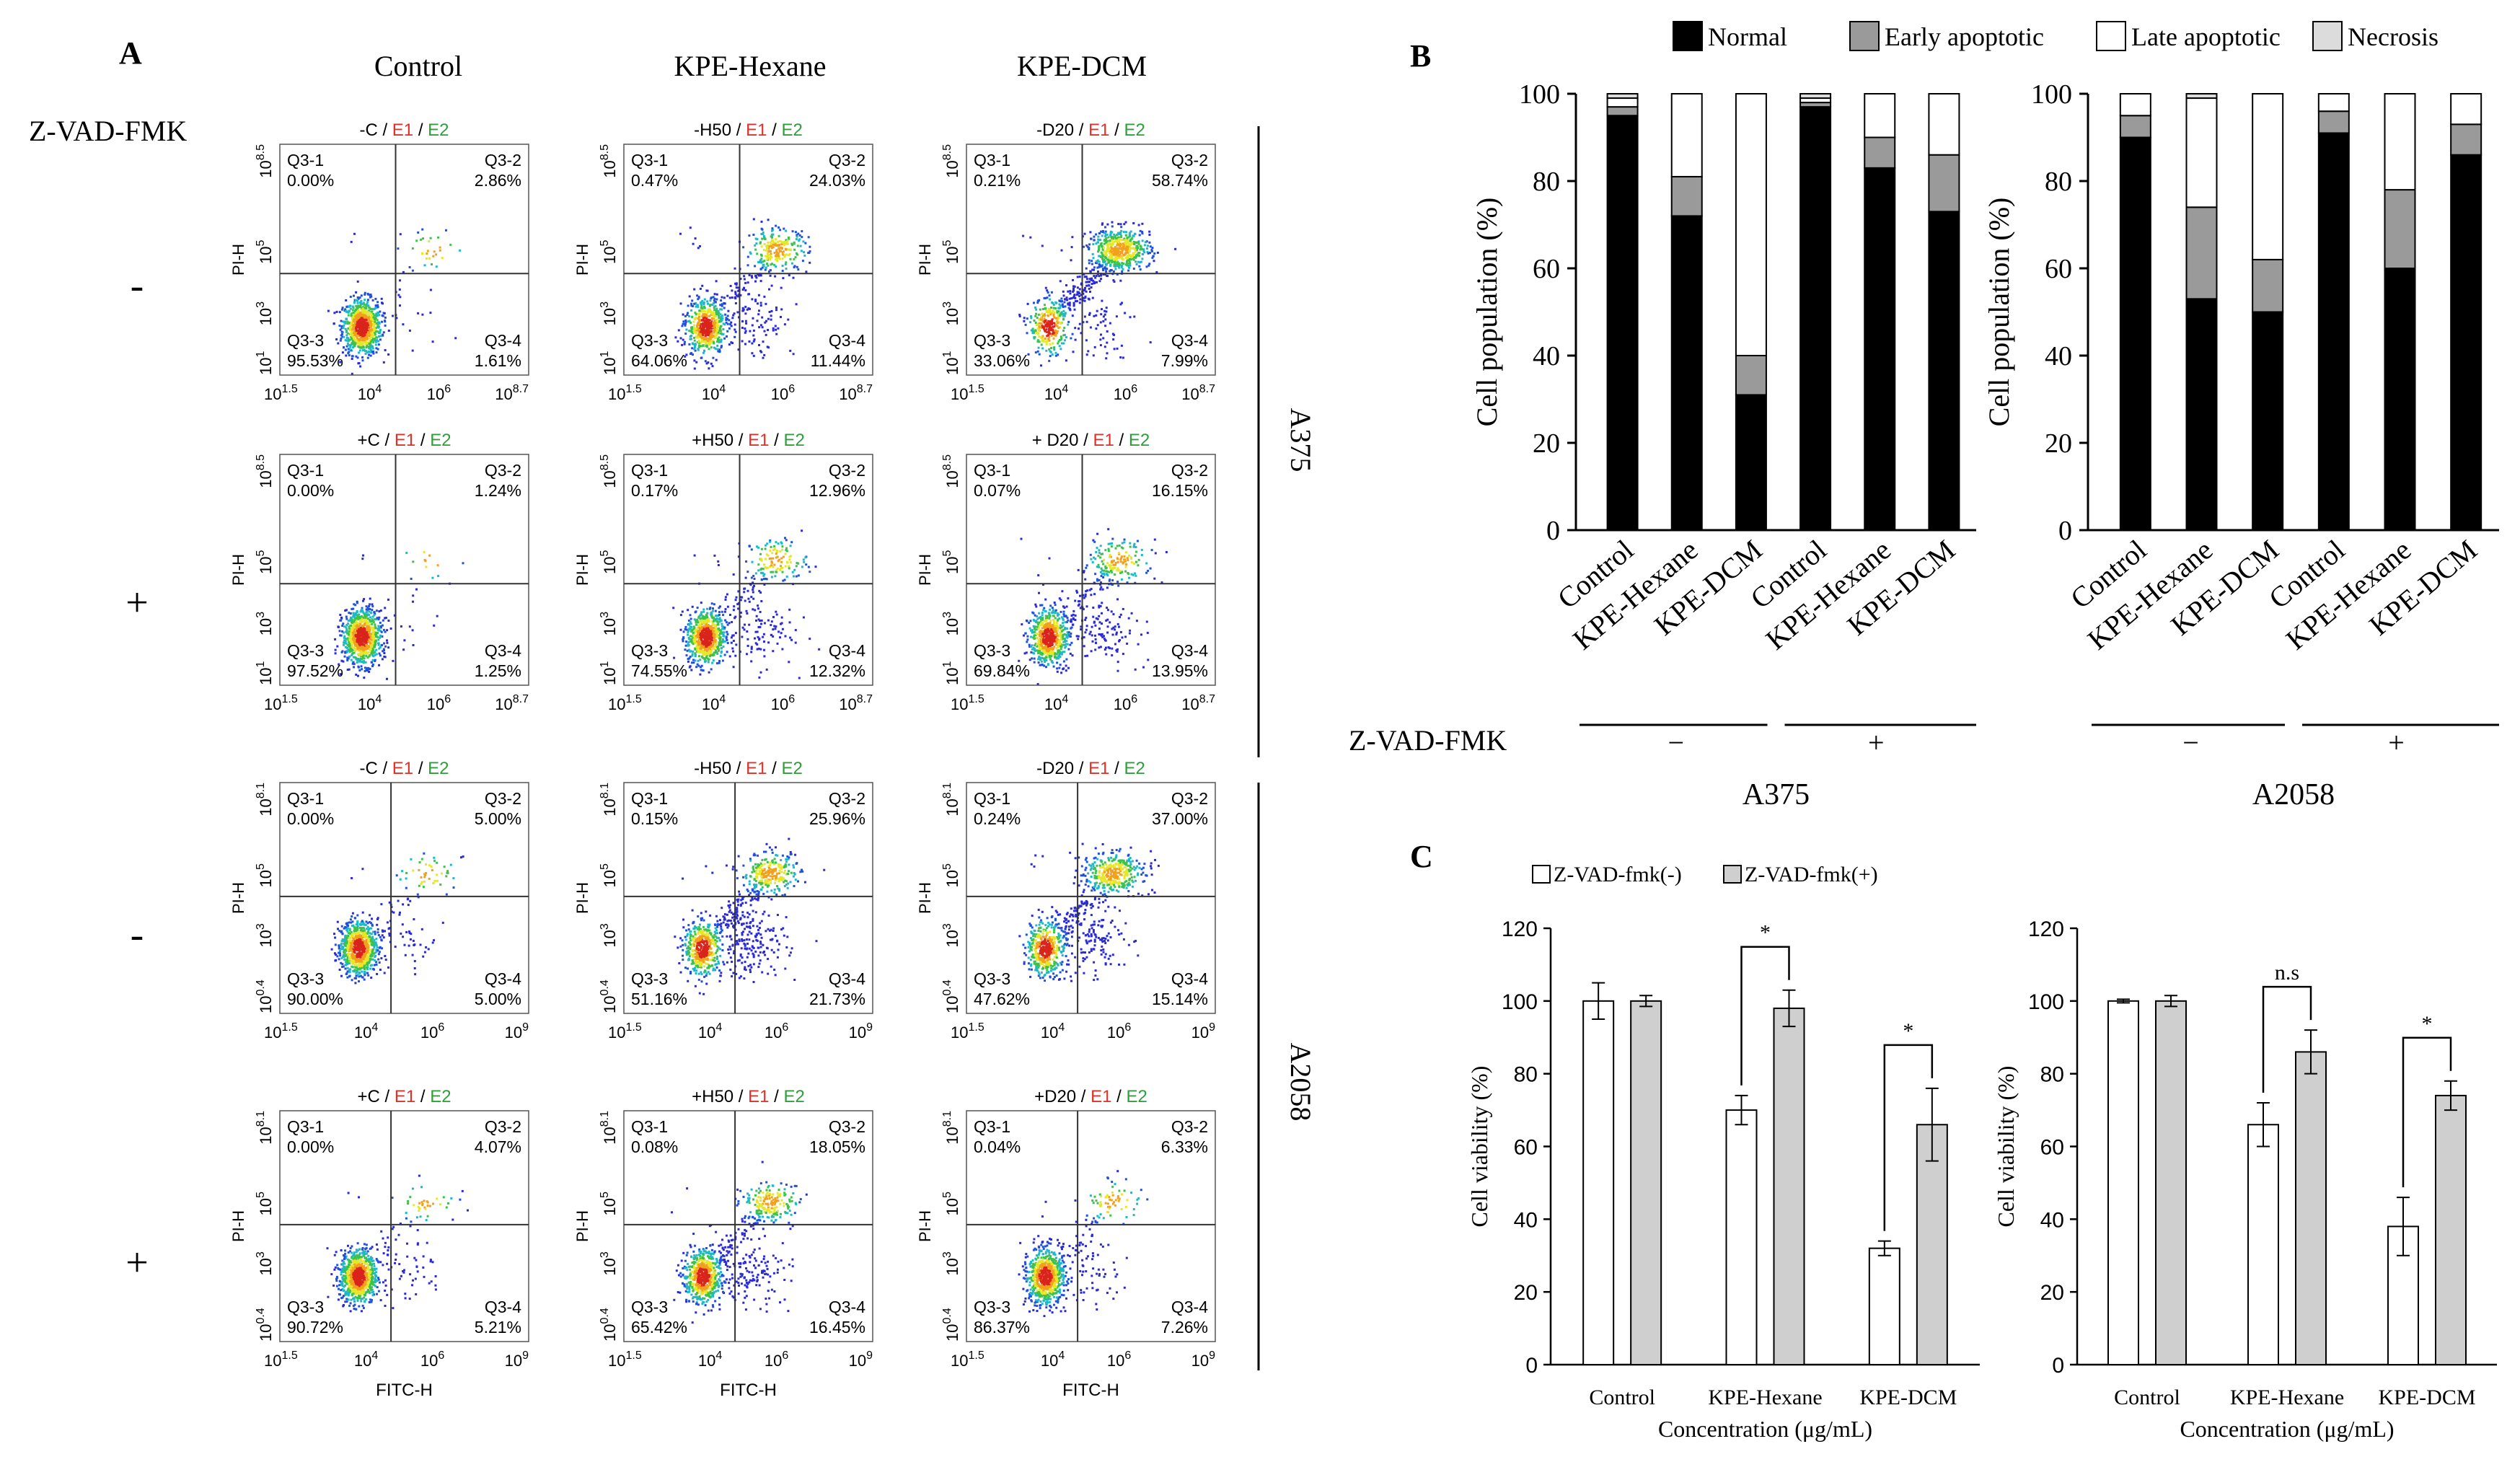  What do you see at coordinates (722, 389) in the screenshot?
I see `tick-exponent: 4` at bounding box center [722, 389].